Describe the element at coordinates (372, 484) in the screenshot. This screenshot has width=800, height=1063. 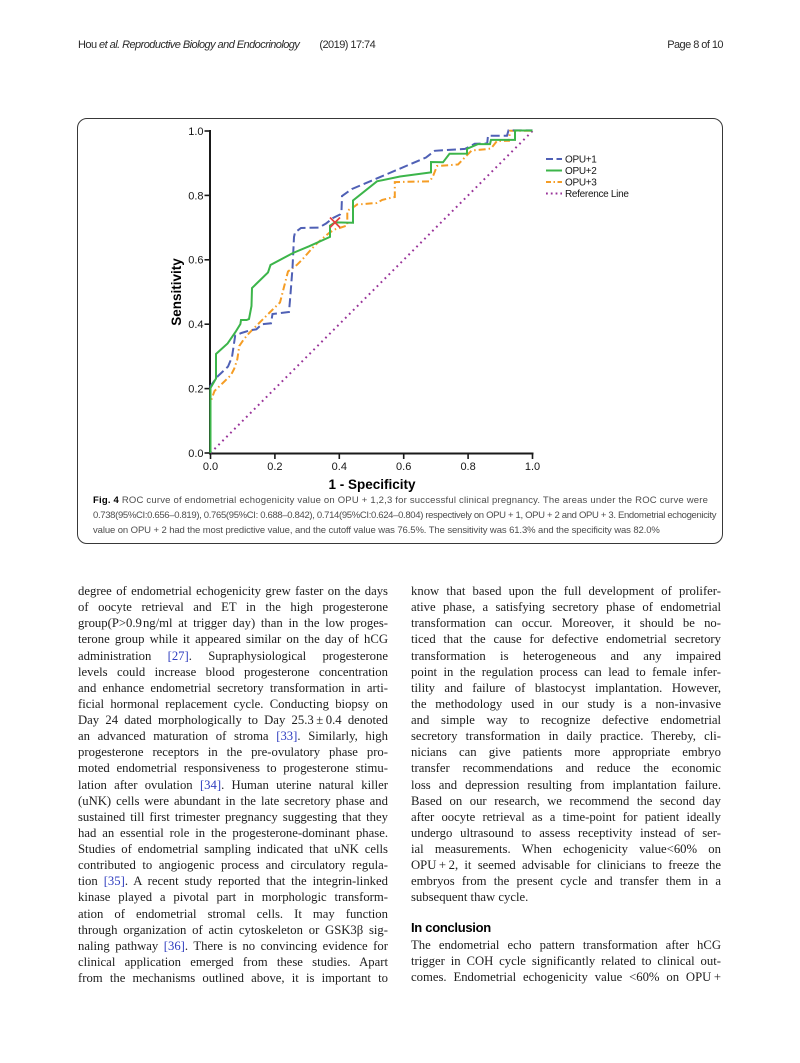
I see `svg-text: 1 - Specificity` at that location.